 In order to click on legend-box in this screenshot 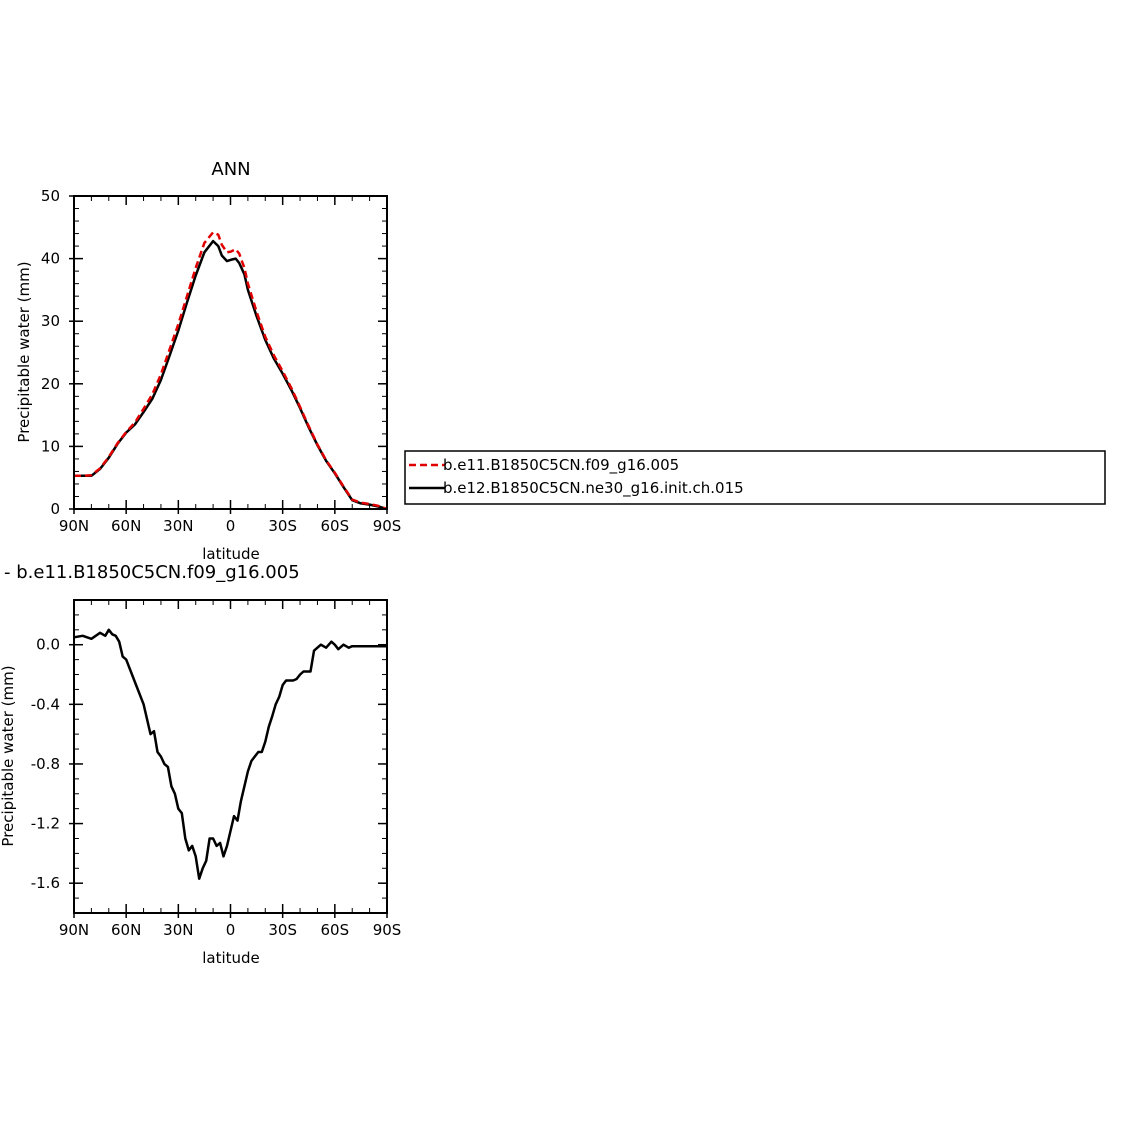, I will do `click(755, 477)`.